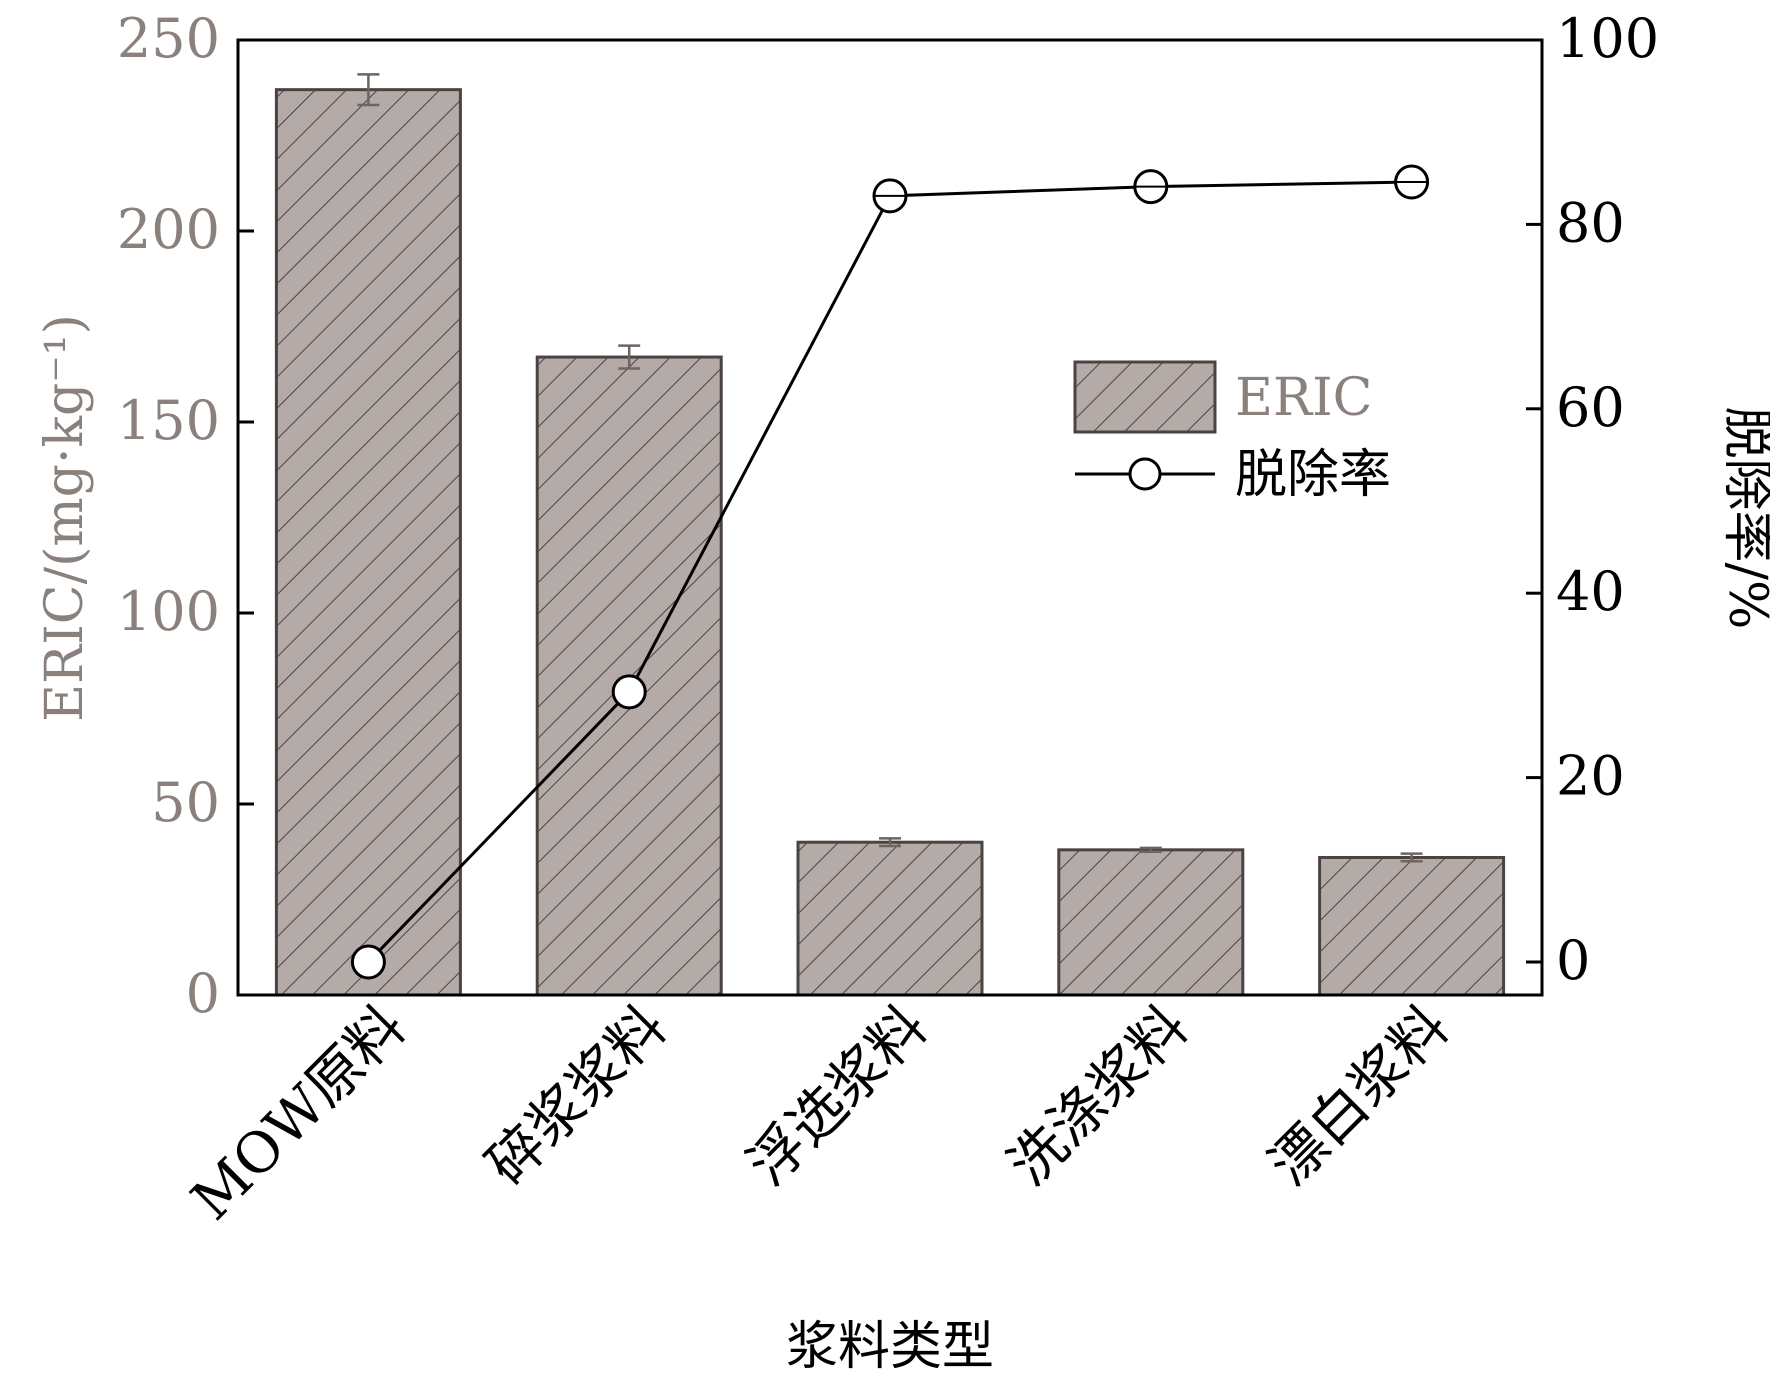  What do you see at coordinates (1743, 518) in the screenshot?
I see `right-axis-title: 脱除率/%` at bounding box center [1743, 518].